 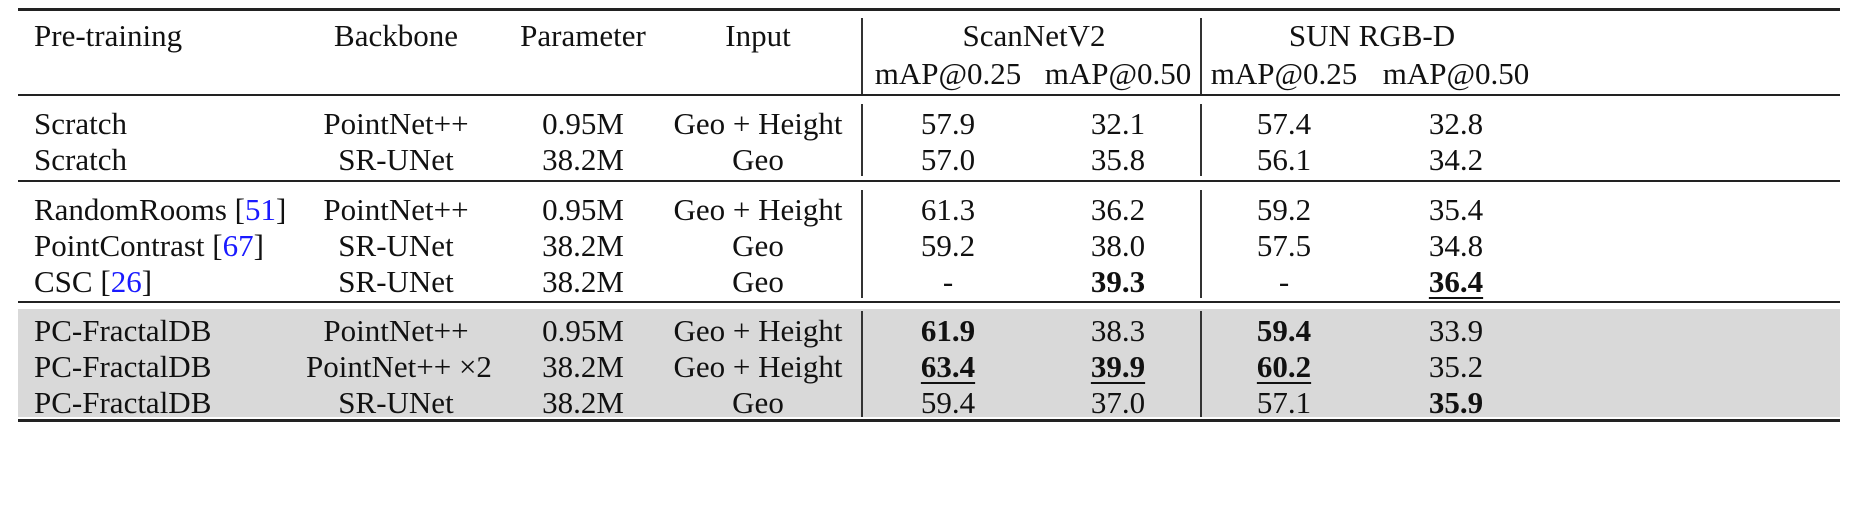 I want to click on cell-value: 61.3, so click(x=948, y=209).